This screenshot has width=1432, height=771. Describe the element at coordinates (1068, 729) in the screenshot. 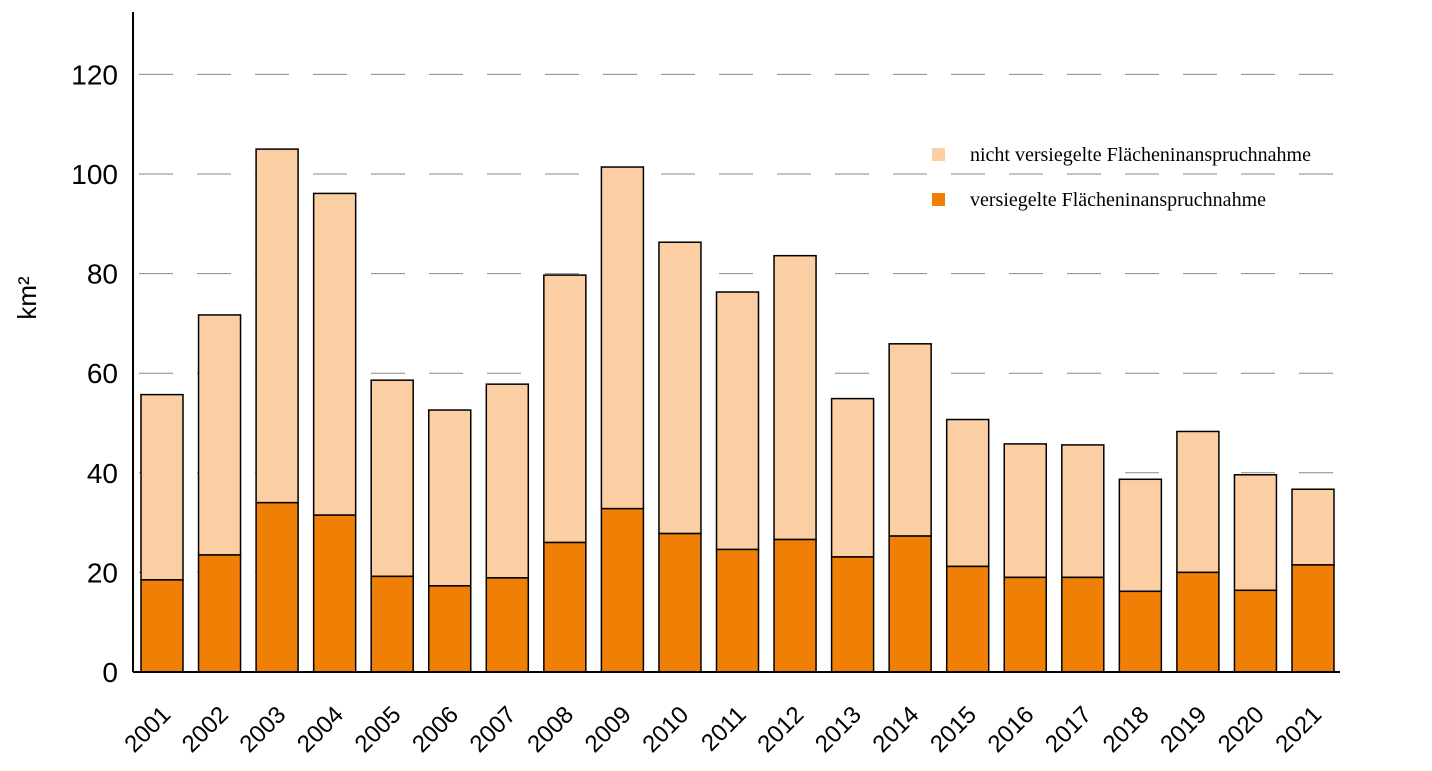

I see `x-tick-label: 2017` at that location.